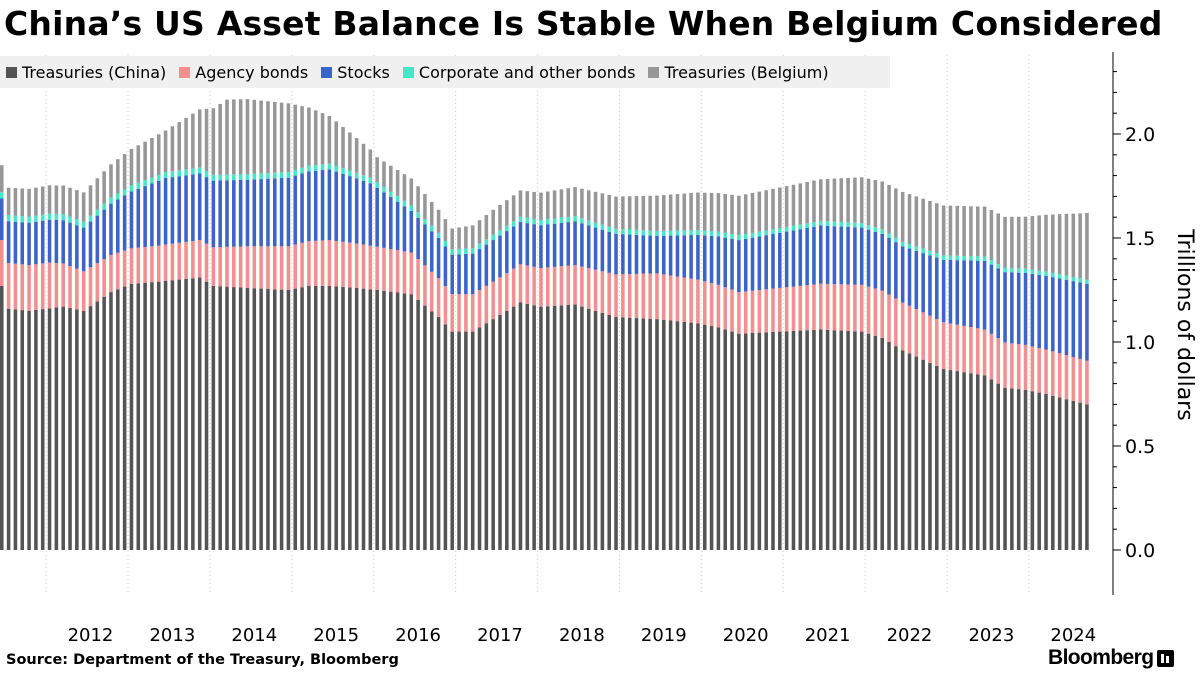 This screenshot has height=675, width=1200. What do you see at coordinates (738, 72) in the screenshot?
I see `legend-item: Treasuries (Belgium)` at bounding box center [738, 72].